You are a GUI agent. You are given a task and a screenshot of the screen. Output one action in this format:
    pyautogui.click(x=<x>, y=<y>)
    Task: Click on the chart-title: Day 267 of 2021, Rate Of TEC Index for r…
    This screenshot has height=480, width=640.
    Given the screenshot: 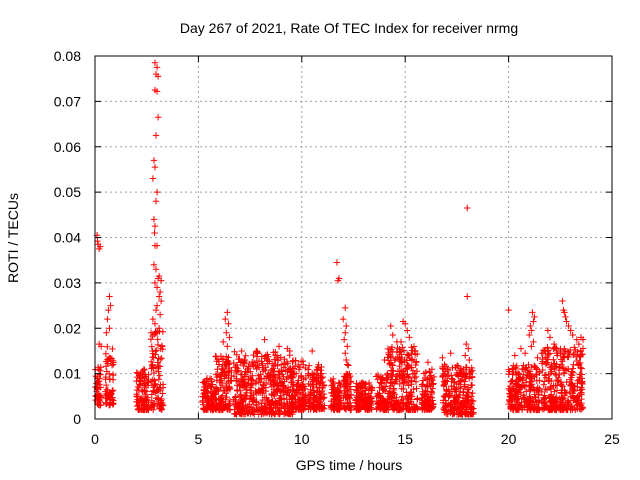 What is the action you would take?
    pyautogui.click(x=349, y=28)
    